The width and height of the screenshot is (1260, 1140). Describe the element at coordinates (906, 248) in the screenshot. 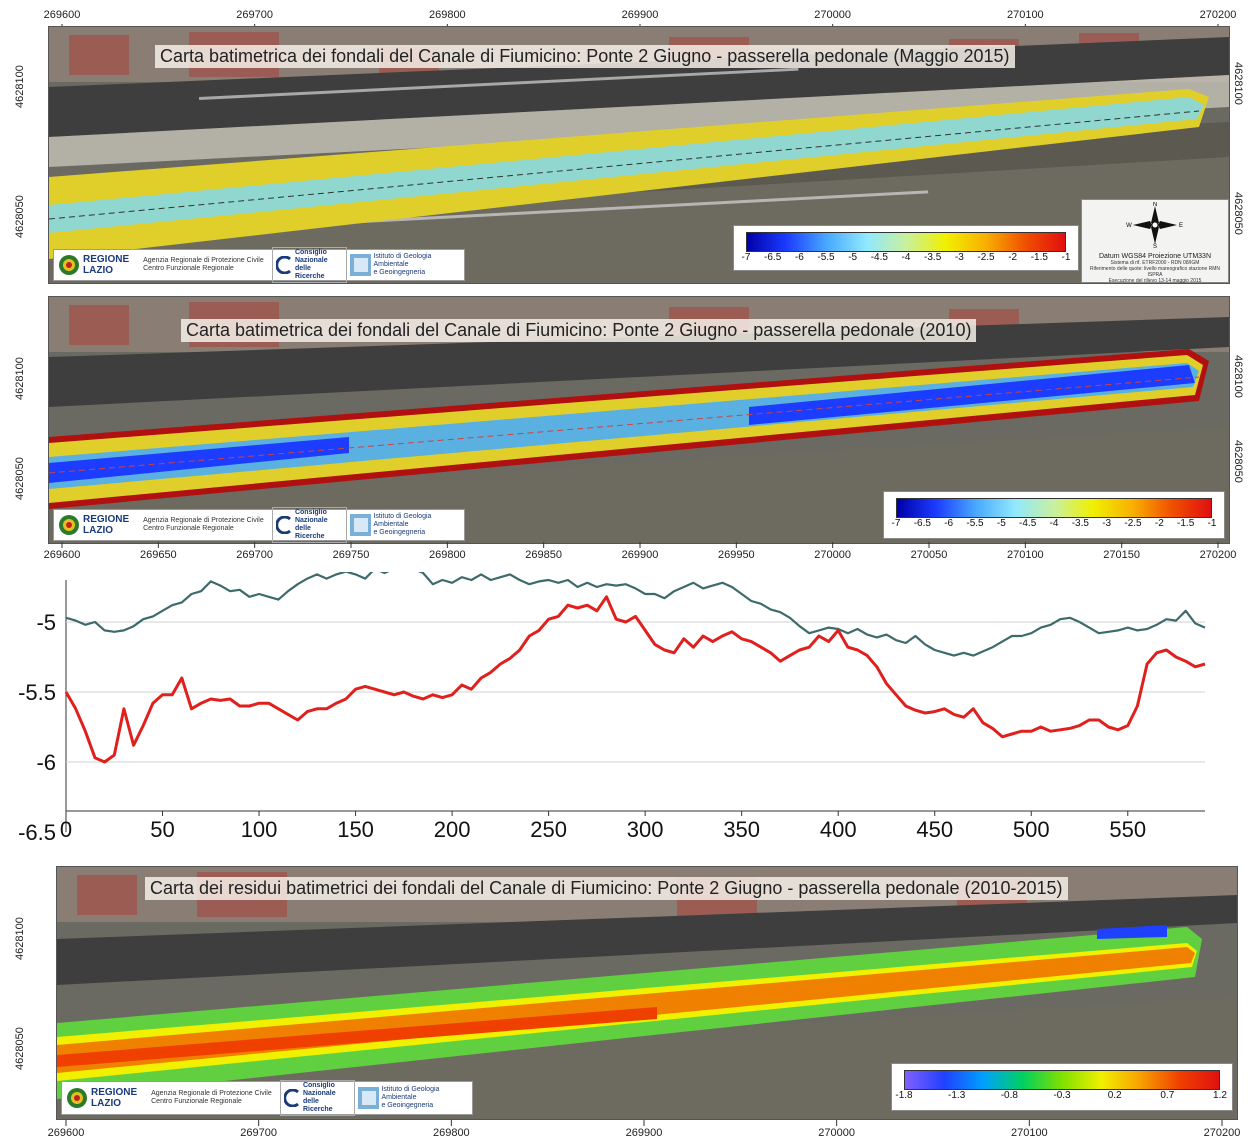

I see `depth-legend-2015: -7 -6.5 -6 -5.5 -5 -4.5 -4 -3.5 -3 -2.5 -2 -1.5 -1` at that location.